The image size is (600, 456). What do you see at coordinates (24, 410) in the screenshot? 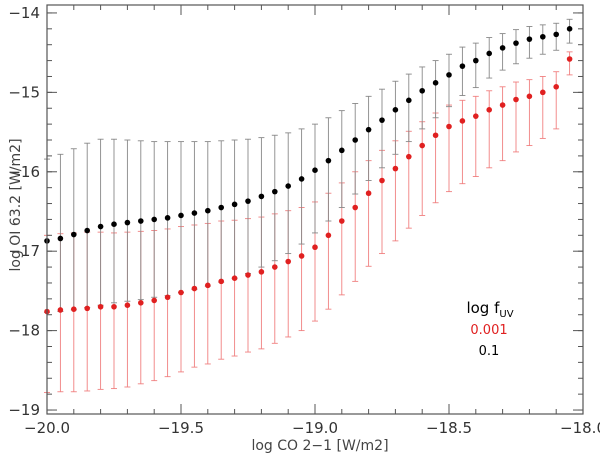
I see `y-tick-label: −19` at bounding box center [24, 410].